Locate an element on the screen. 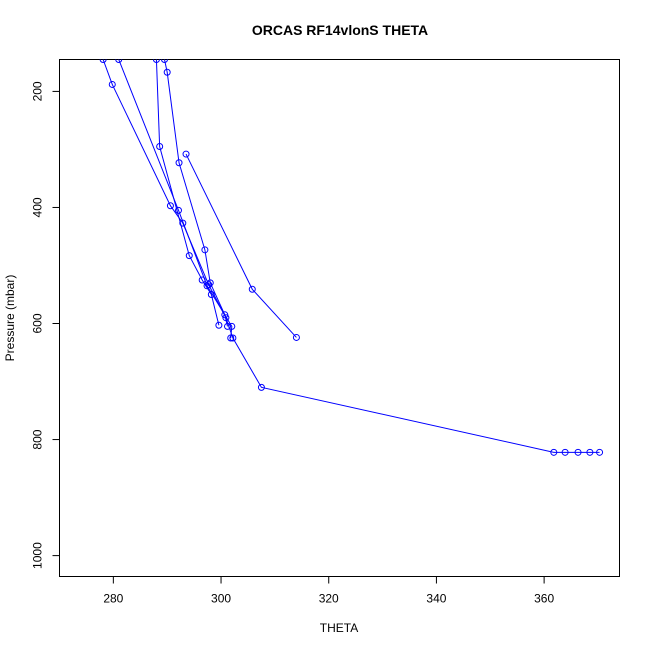 The image size is (650, 650). x-tick-label: 280 is located at coordinates (113, 599).